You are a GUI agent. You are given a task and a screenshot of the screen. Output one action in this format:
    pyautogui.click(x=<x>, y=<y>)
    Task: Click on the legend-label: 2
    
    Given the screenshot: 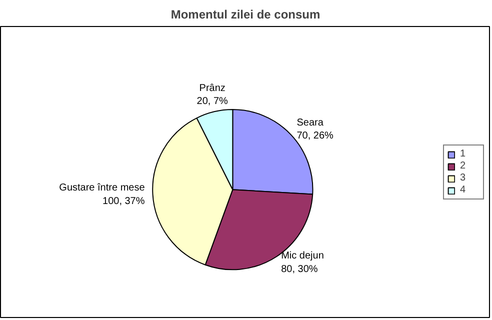 What is the action you would take?
    pyautogui.click(x=463, y=166)
    